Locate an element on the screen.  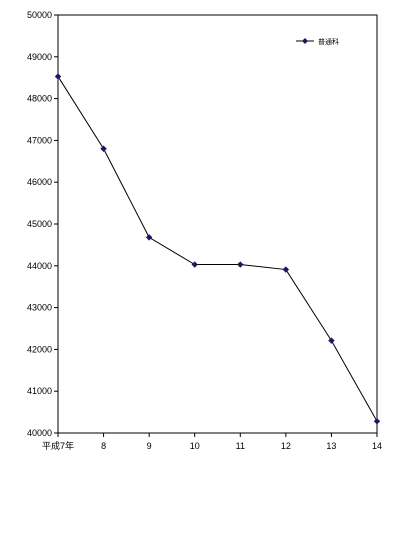
legend-marker is located at coordinates (305, 41).